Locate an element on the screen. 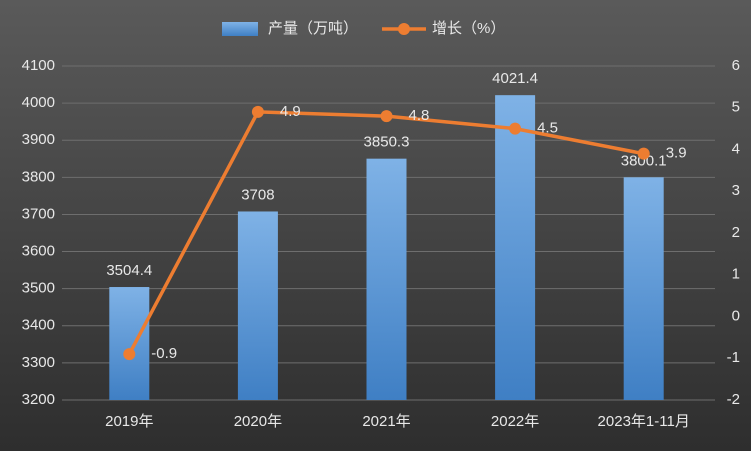 This screenshot has width=751, height=451. y2-tick-label: -1 is located at coordinates (733, 357).